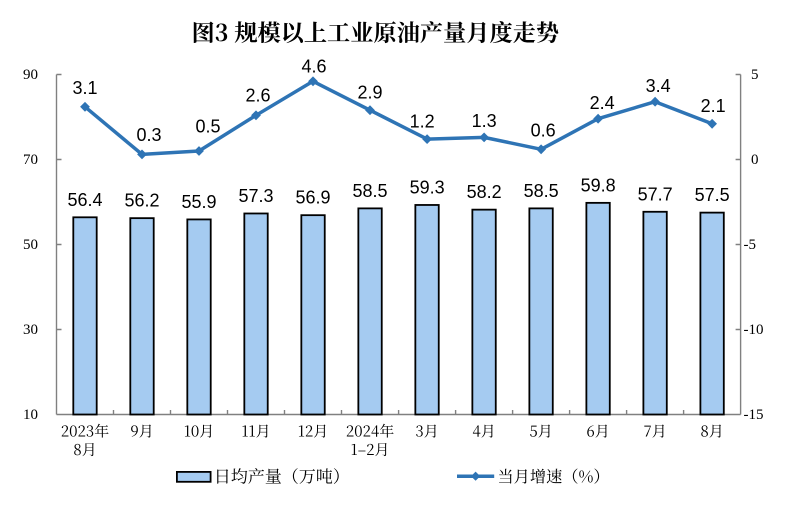  What do you see at coordinates (713, 106) in the screenshot?
I see `svg-text: 2.1` at bounding box center [713, 106].